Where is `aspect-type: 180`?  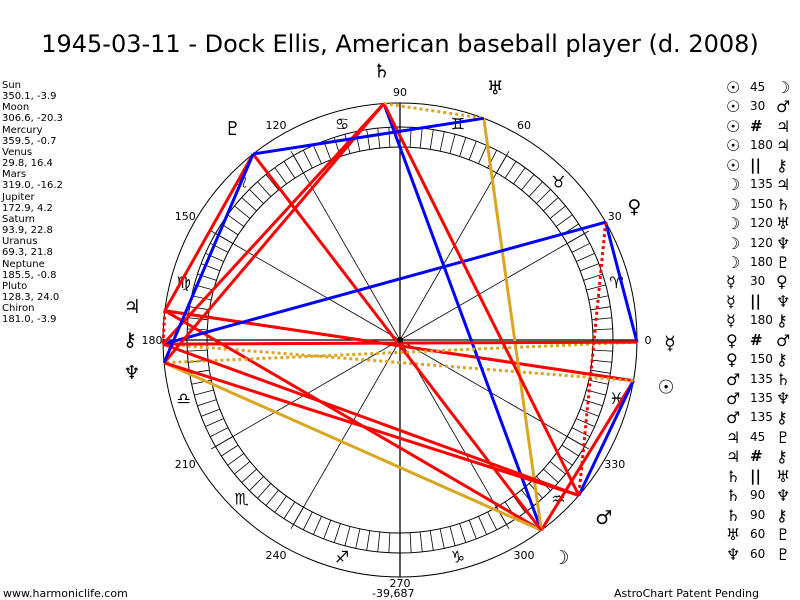
aspect-type: 180 is located at coordinates (761, 261).